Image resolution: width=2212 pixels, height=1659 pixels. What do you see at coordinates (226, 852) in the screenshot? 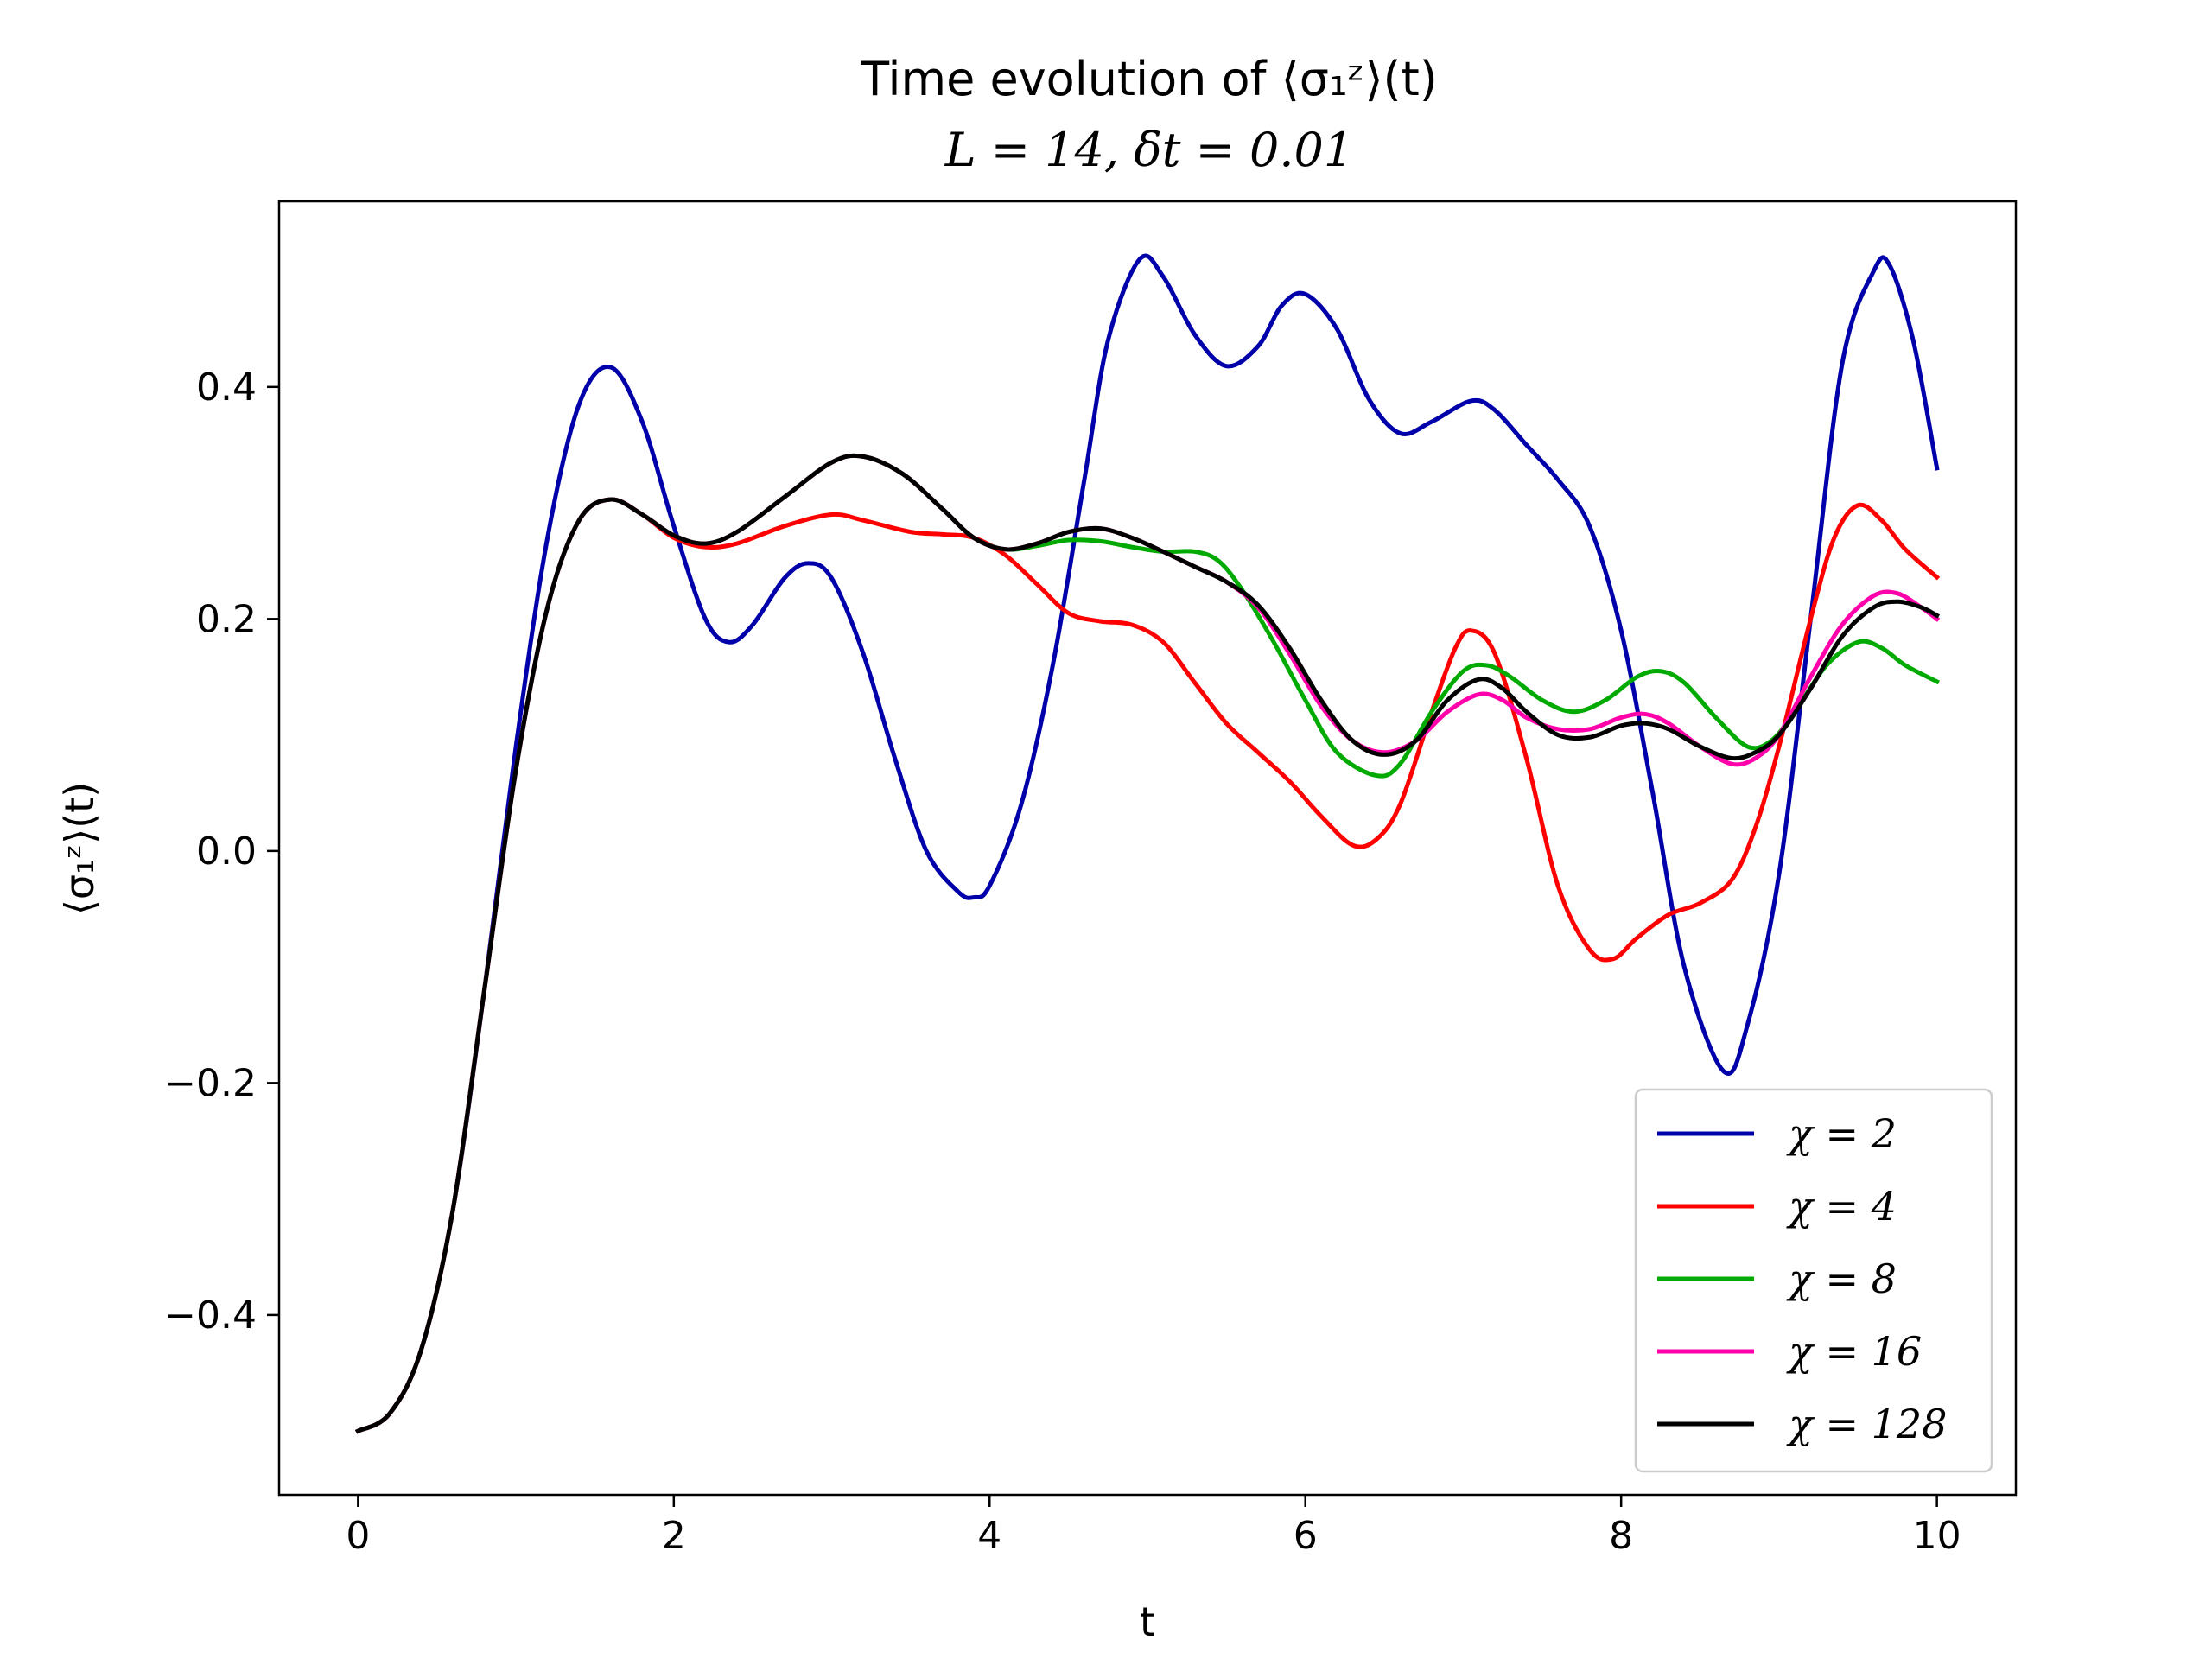
I see `y-tick-label: 0.0` at bounding box center [226, 852].